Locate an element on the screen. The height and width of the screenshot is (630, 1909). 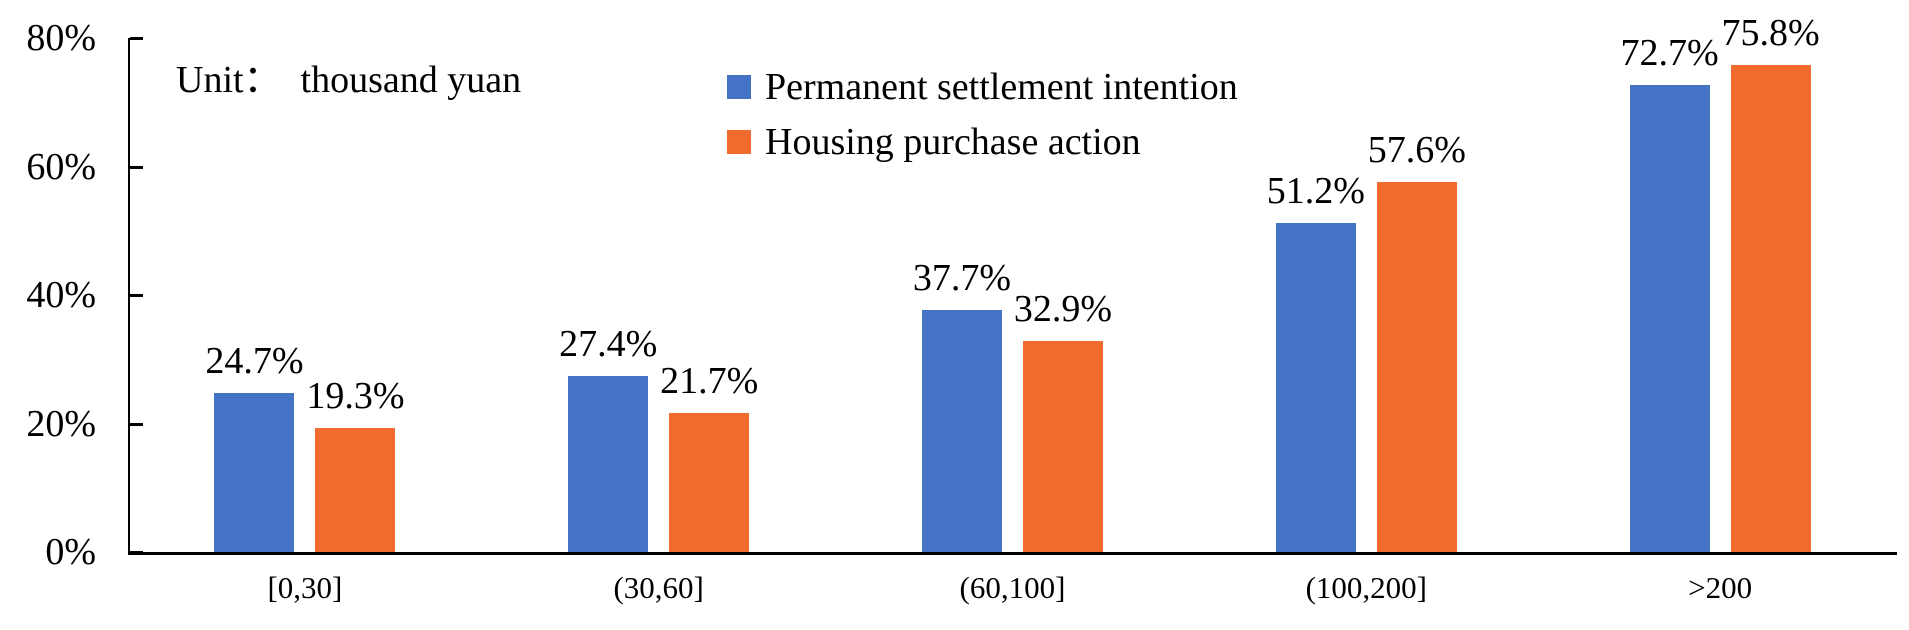
x-tick-label: (30,60] is located at coordinates (658, 587).